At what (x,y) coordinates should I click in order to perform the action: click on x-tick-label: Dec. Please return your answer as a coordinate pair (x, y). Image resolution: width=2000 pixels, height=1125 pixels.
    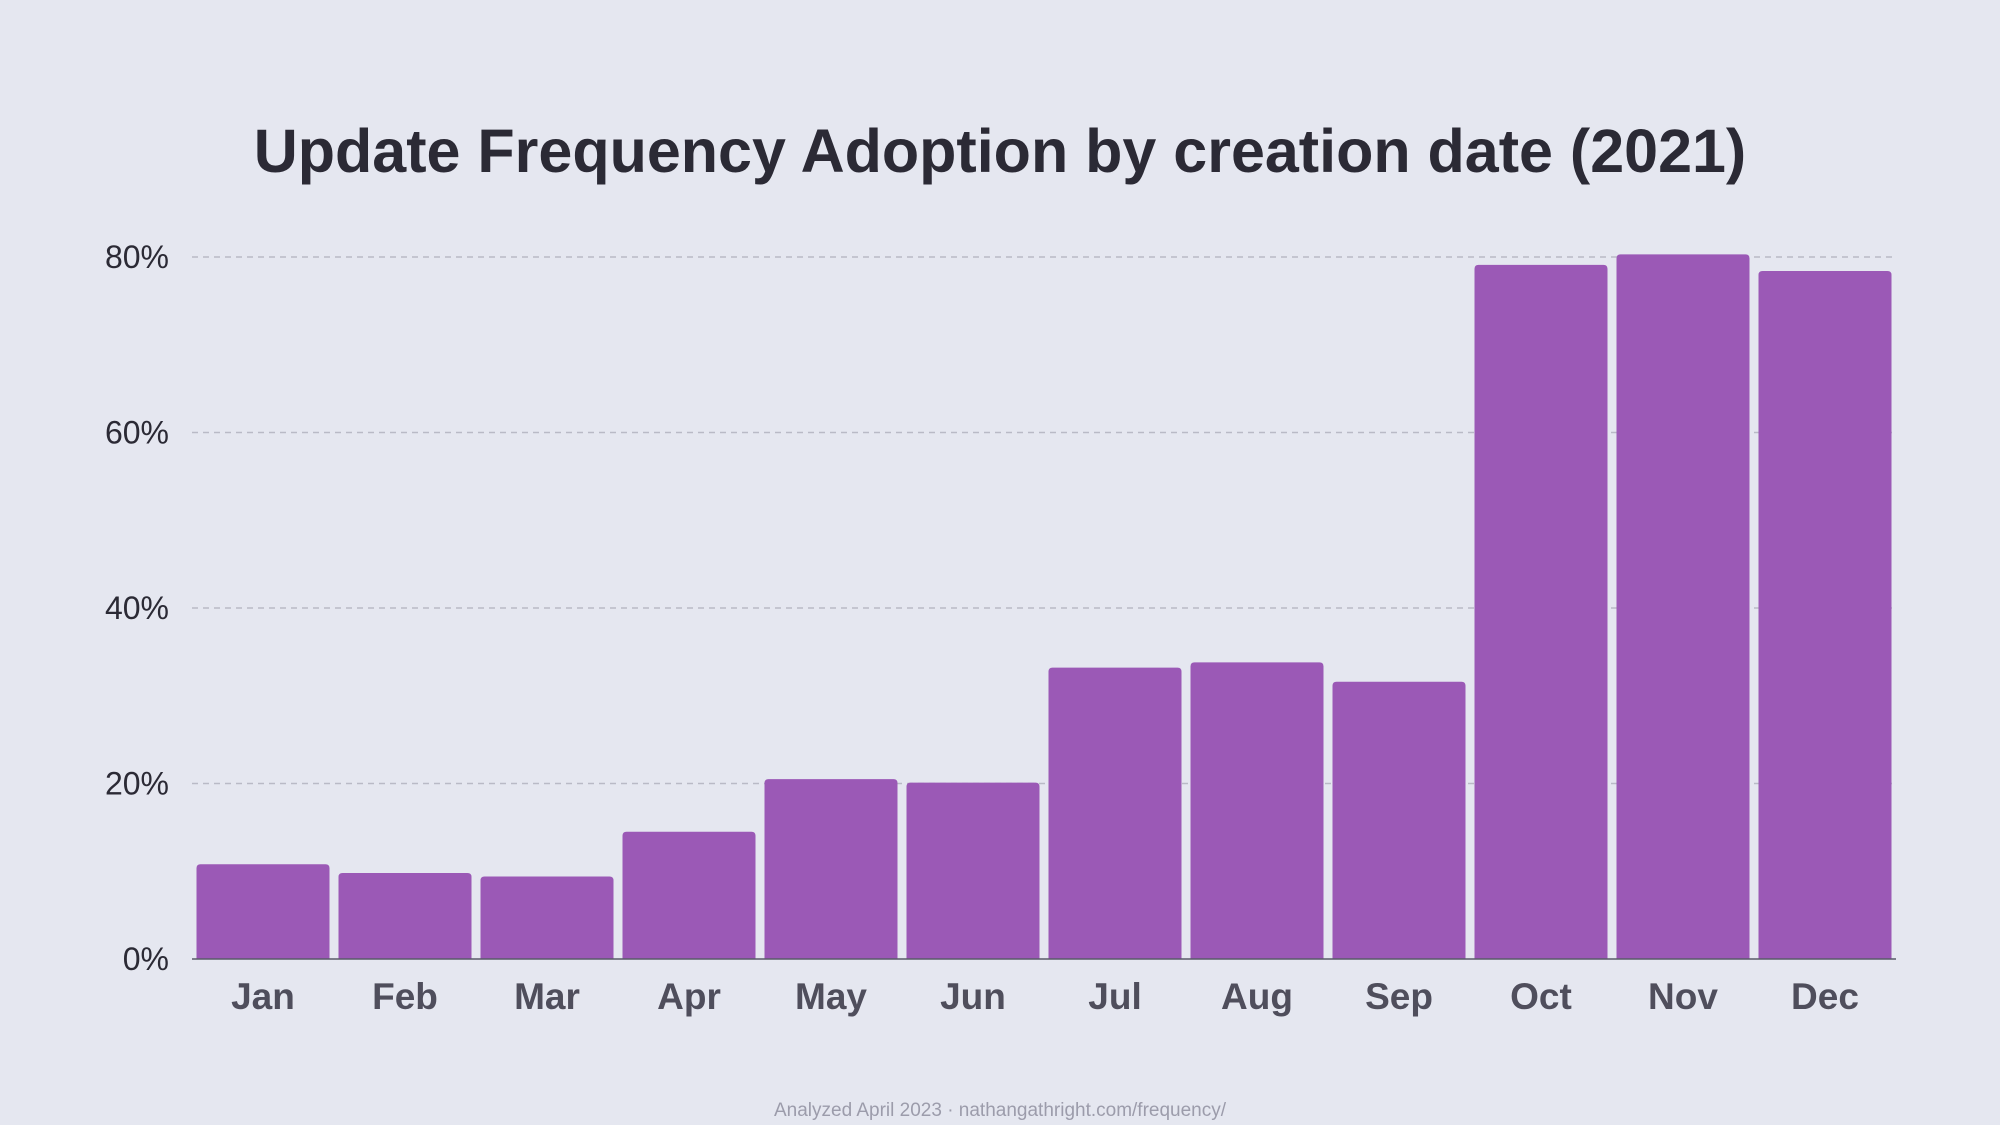
    Looking at the image, I should click on (1825, 996).